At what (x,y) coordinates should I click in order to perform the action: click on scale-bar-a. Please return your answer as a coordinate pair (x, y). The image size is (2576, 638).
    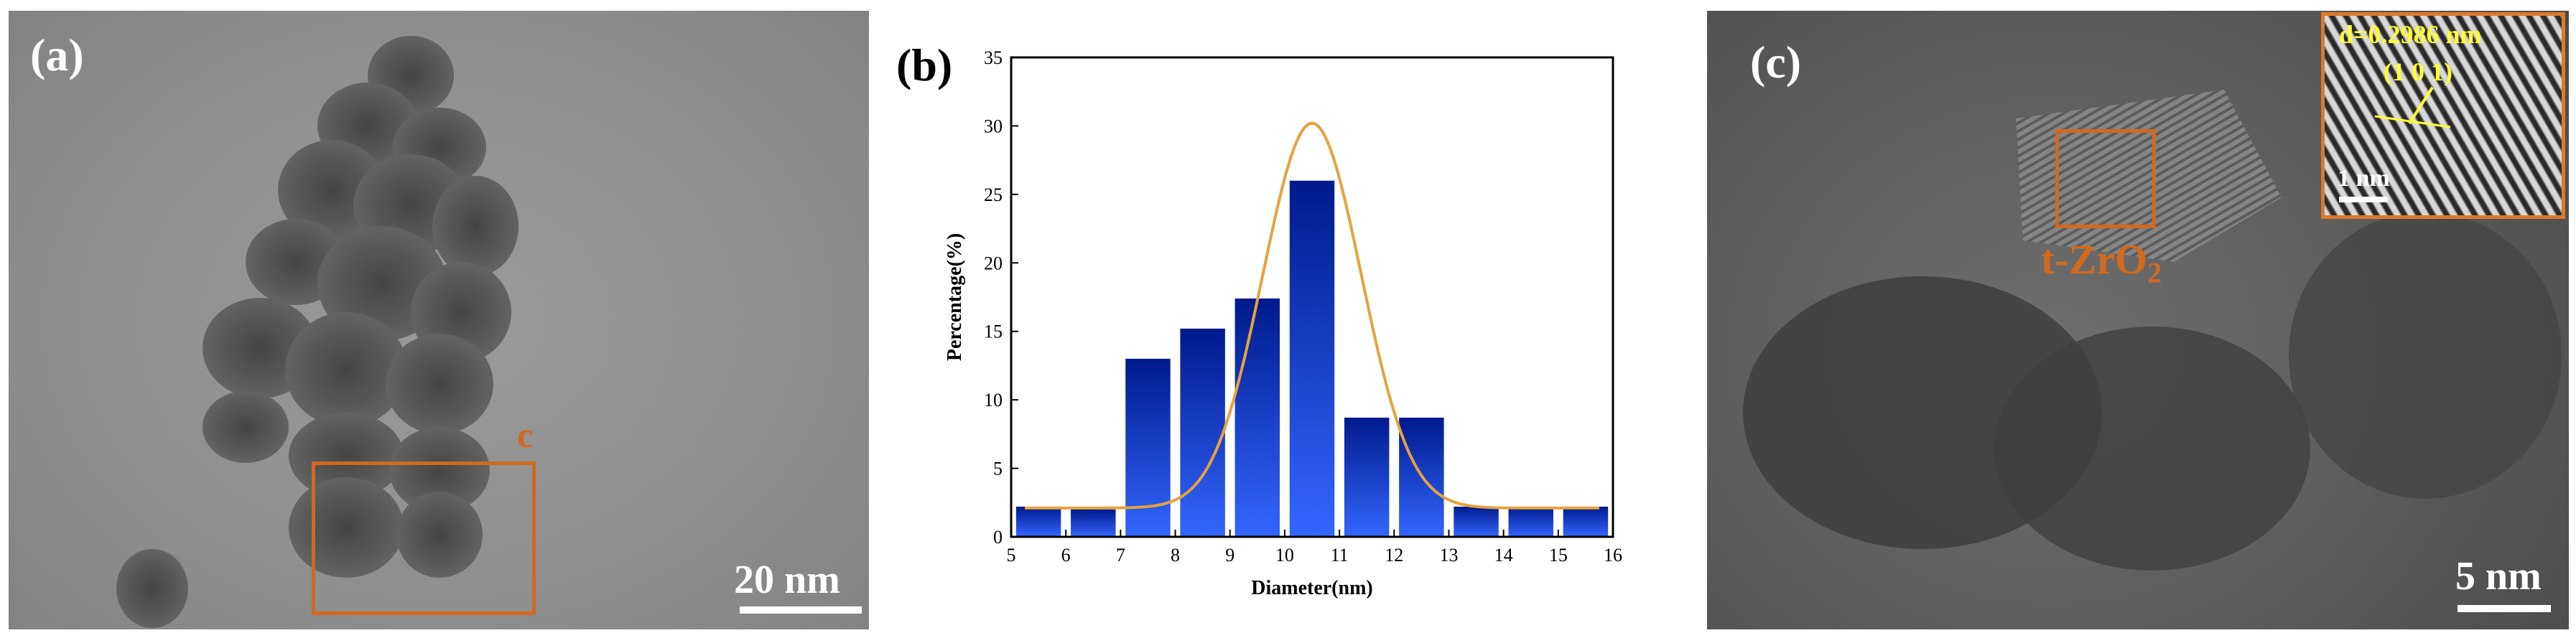
    Looking at the image, I should click on (801, 610).